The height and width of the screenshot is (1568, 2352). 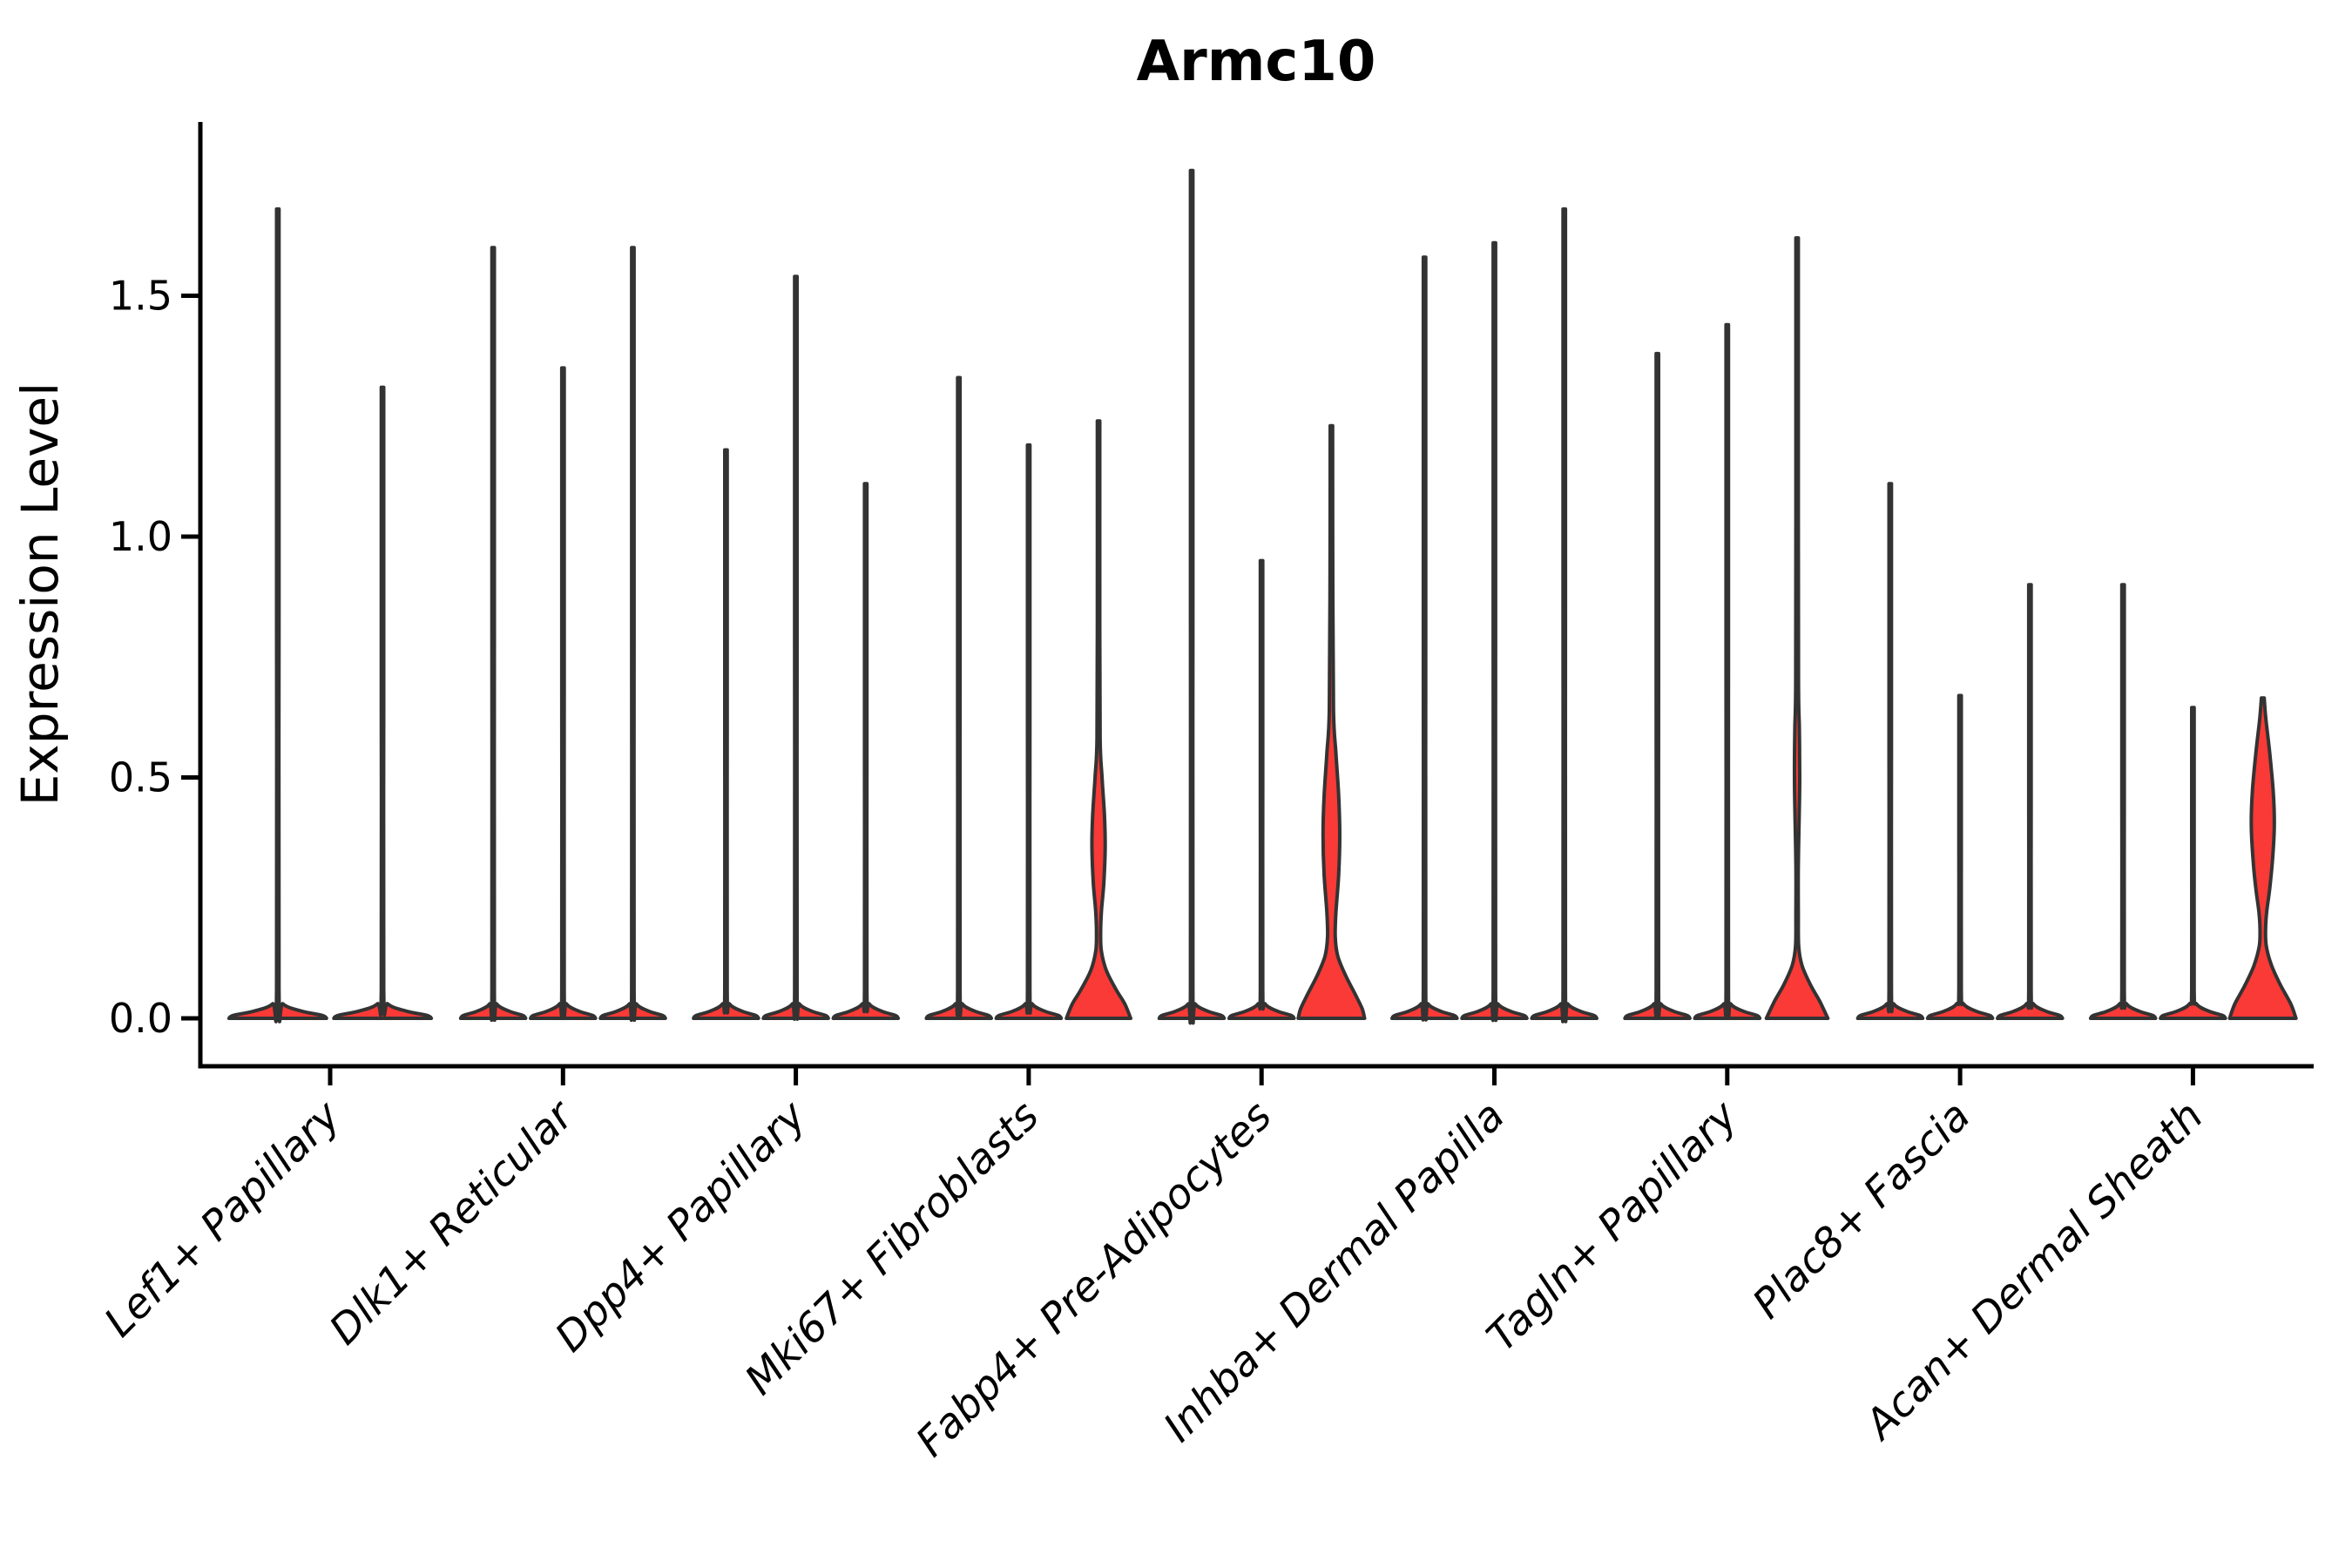 I want to click on x-tick-label-dlk1-reticular: Dlk1+ Reticular, so click(x=453, y=1223).